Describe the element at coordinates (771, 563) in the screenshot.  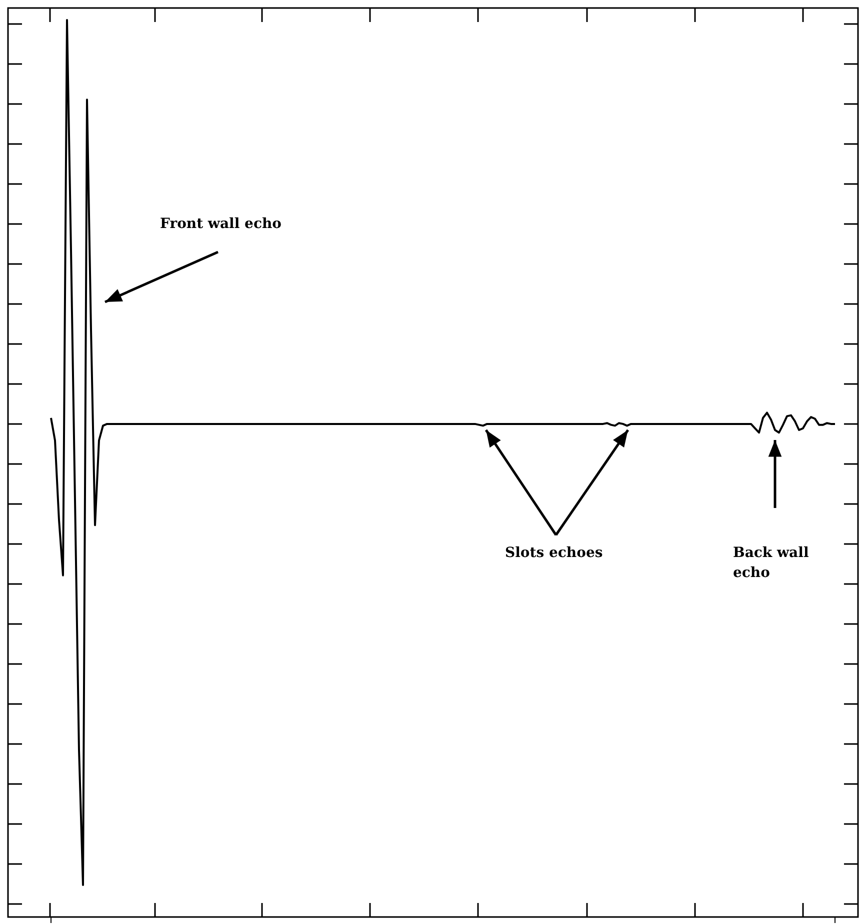
I see `annotation: Back wall echo` at that location.